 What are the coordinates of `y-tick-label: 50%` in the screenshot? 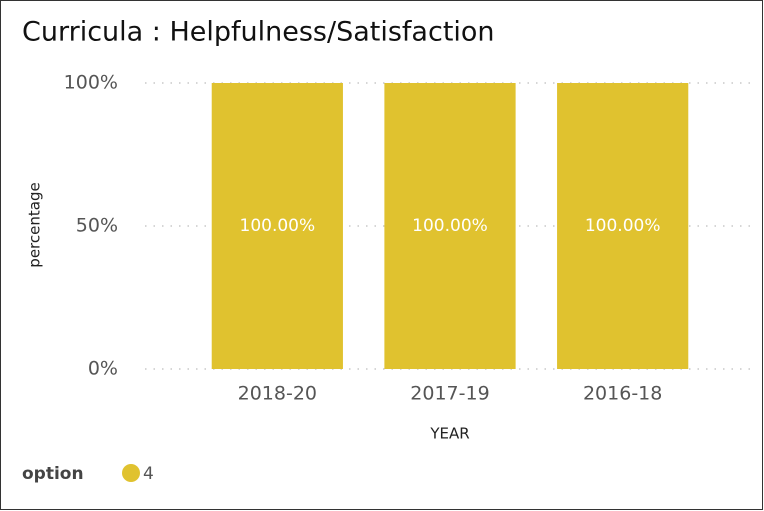 It's located at (97, 226).